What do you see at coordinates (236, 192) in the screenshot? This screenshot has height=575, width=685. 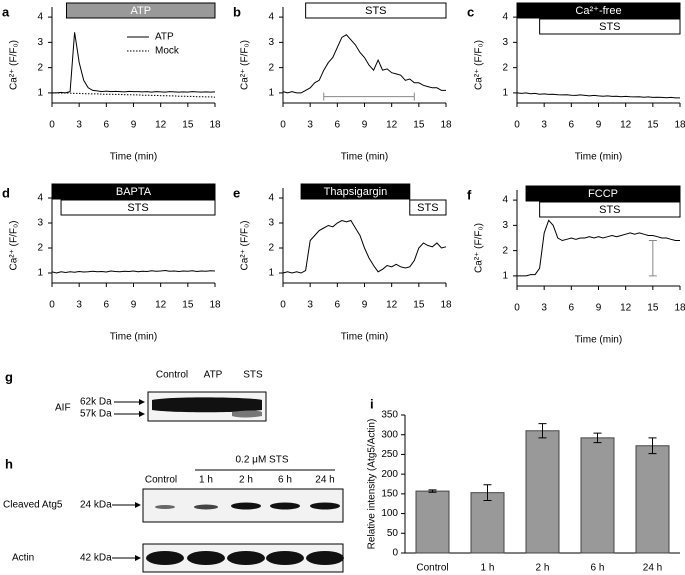 I see `panel-letter: e` at bounding box center [236, 192].